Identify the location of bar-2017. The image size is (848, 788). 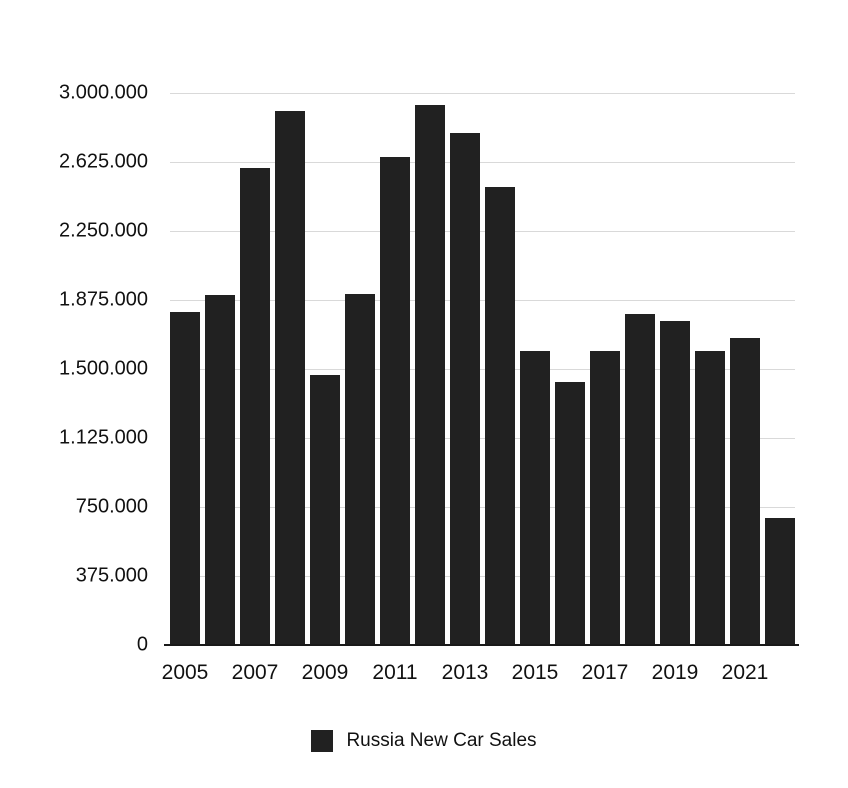
(605, 497).